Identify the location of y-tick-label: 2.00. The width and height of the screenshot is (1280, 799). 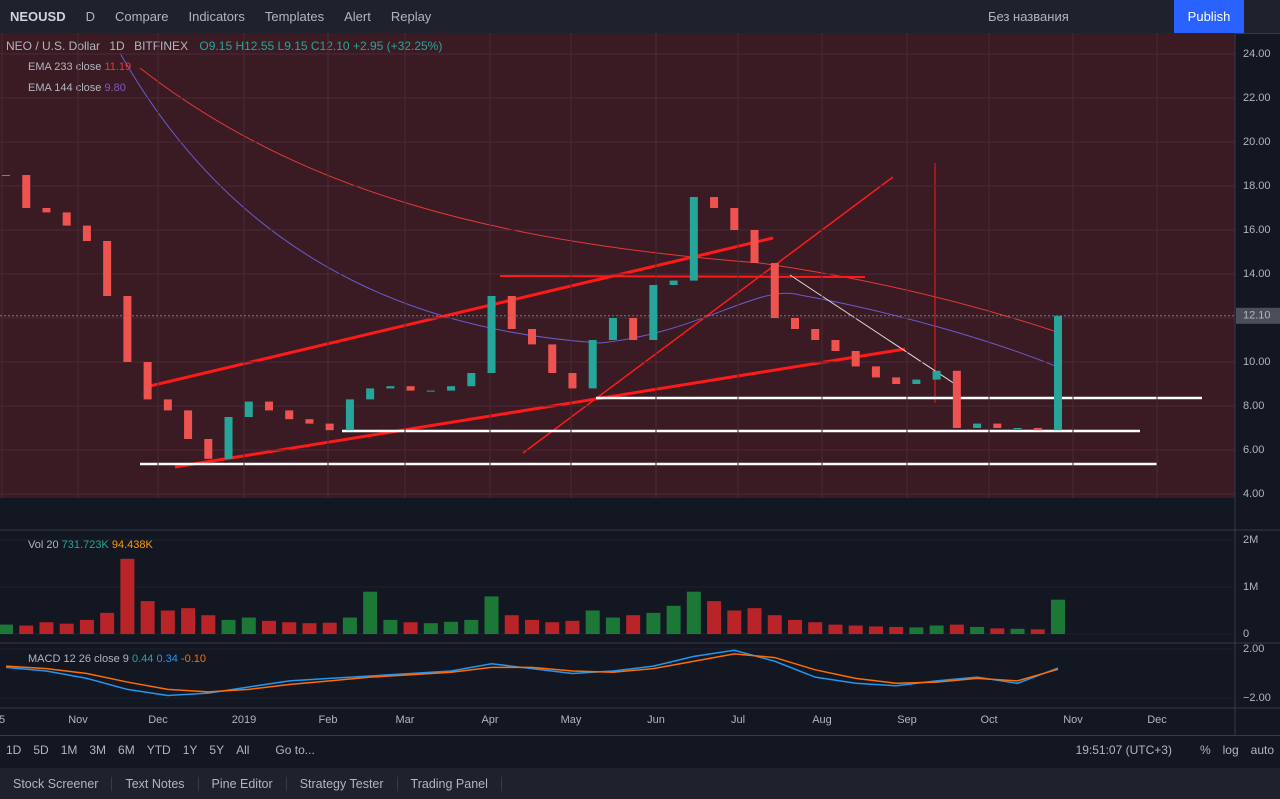
(1253, 649).